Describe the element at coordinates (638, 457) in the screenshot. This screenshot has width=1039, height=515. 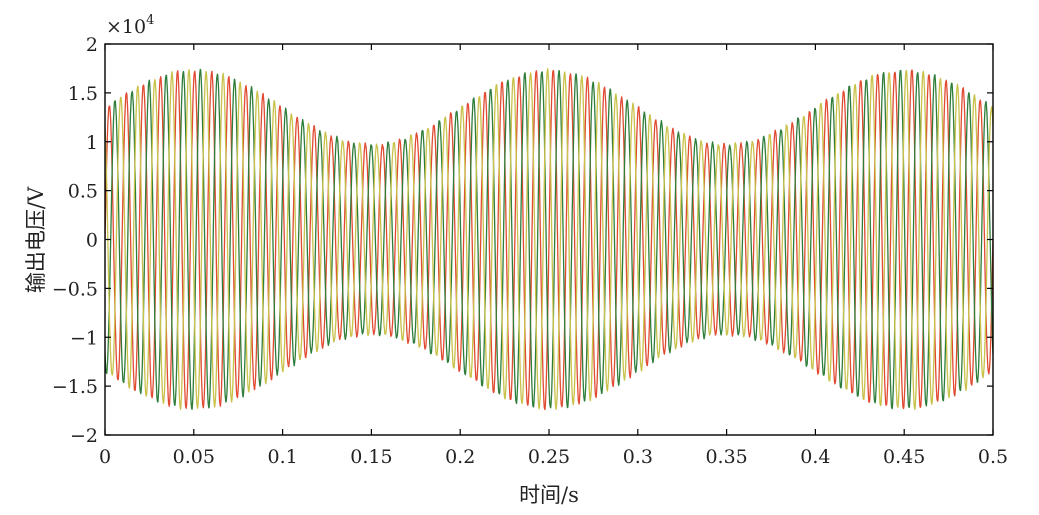
I see `x-tick-label: 0.3` at that location.